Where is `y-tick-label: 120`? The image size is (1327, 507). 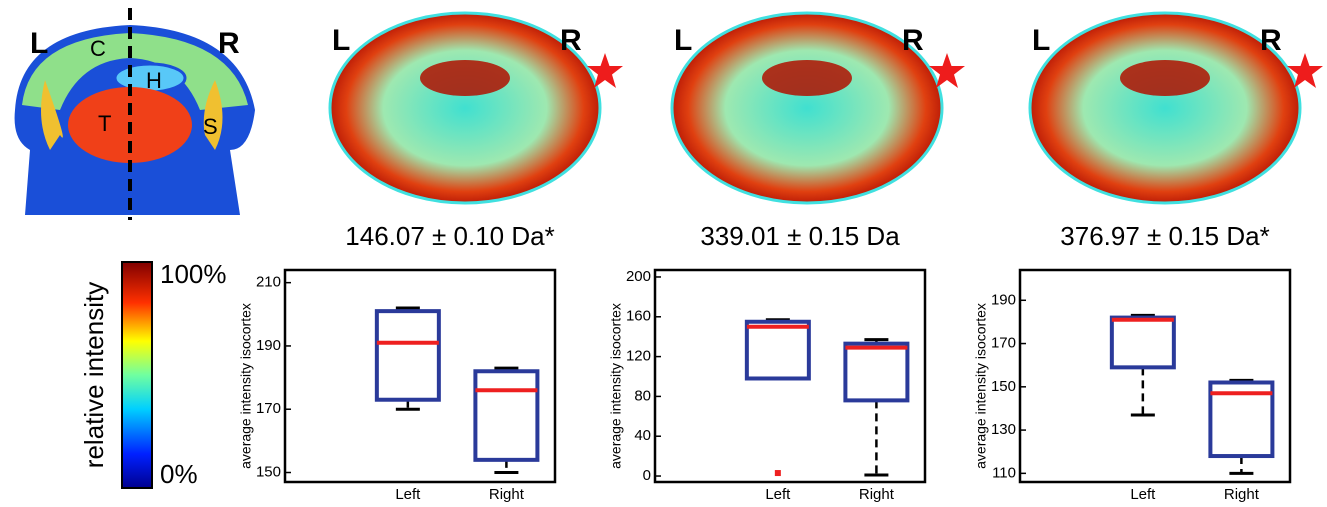 y-tick-label: 120 is located at coordinates (638, 356).